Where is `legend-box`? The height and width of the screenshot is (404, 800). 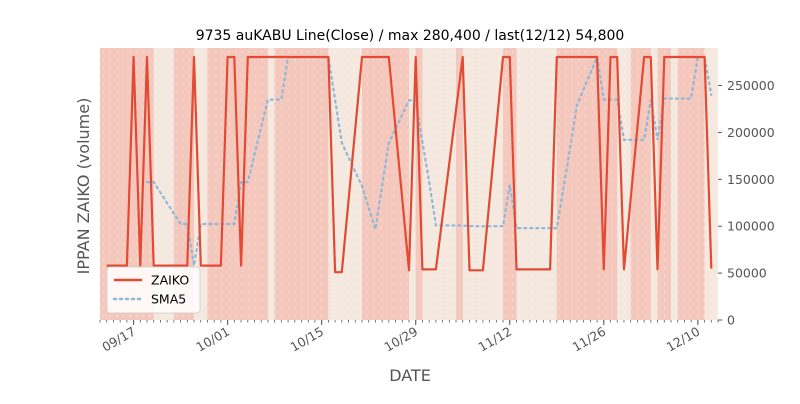 legend-box is located at coordinates (153, 290).